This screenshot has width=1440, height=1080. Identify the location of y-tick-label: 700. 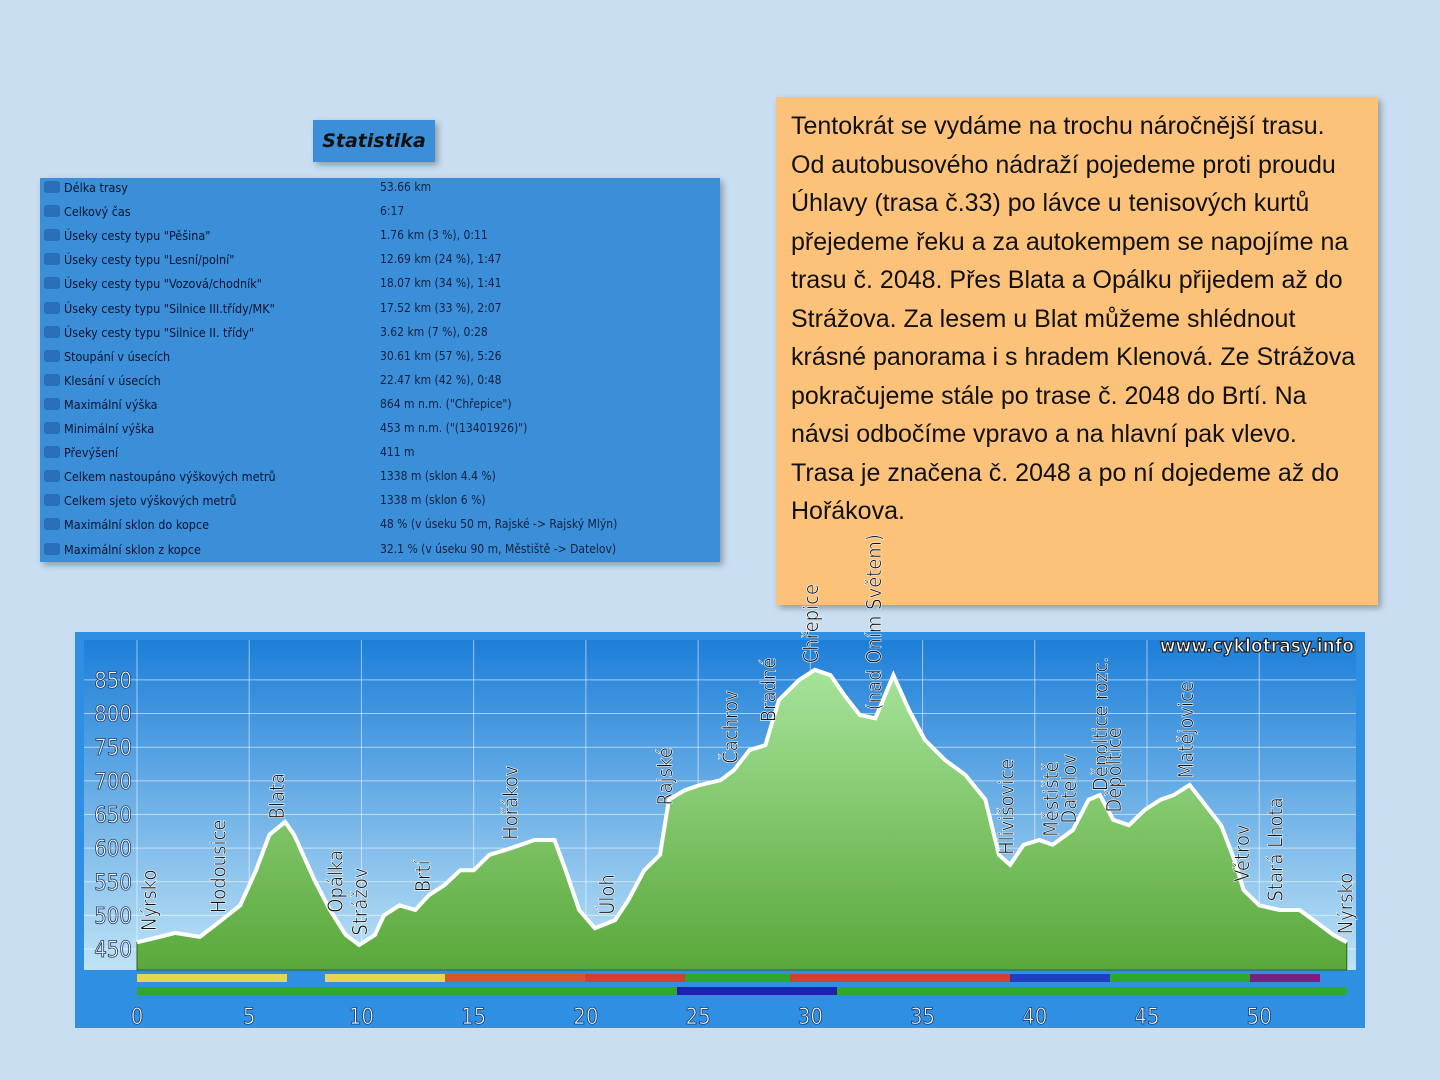
(113, 782).